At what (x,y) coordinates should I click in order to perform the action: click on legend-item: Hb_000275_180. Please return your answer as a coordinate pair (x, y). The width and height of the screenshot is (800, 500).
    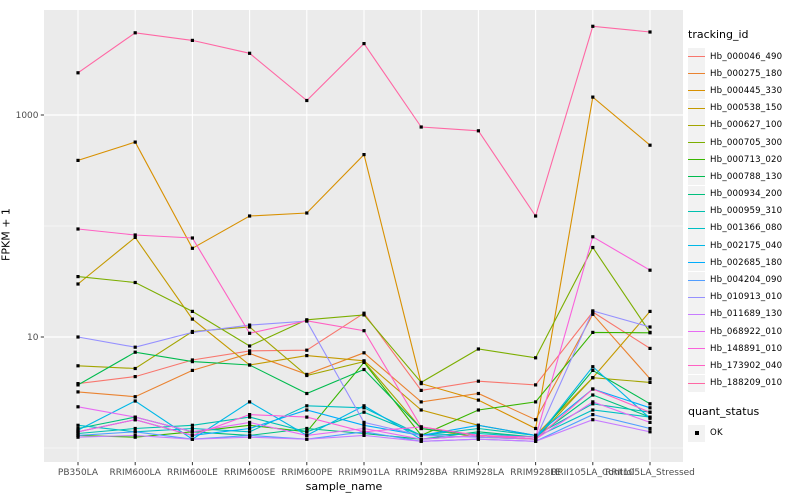
    Looking at the image, I should click on (744, 74).